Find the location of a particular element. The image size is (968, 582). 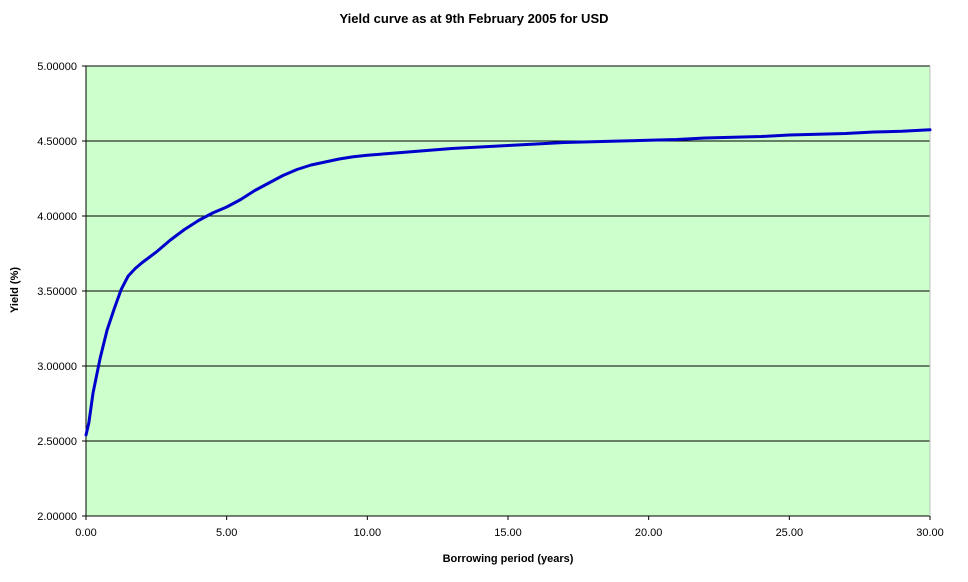

y-tick-label: 2.50000 is located at coordinates (57, 442).